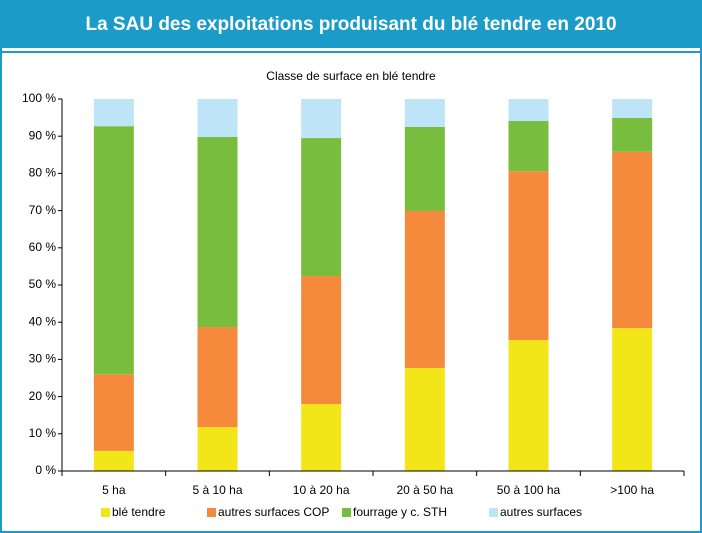  What do you see at coordinates (217, 490) in the screenshot?
I see `x-tick-label: 5 à 10 ha` at bounding box center [217, 490].